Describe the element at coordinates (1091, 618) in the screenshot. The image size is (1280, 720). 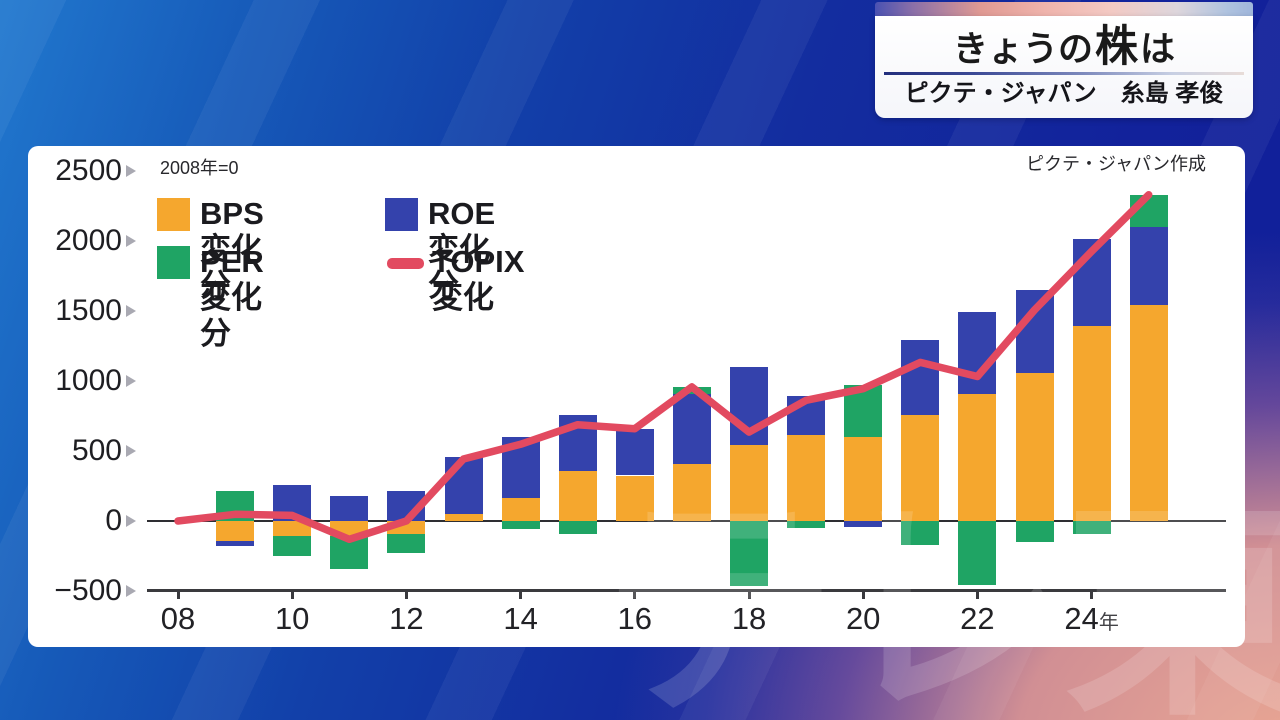
I see `x-axis-label-24: 24年` at that location.